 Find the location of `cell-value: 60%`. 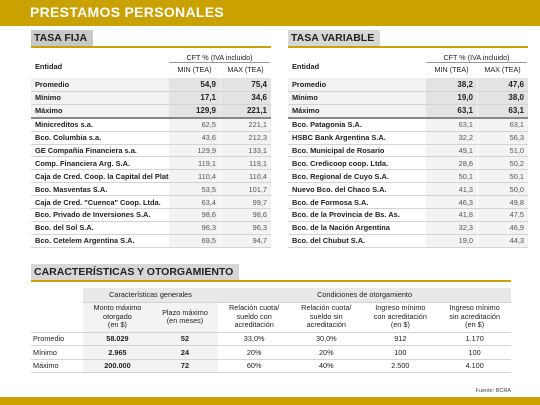

cell-value: 60% is located at coordinates (254, 366).